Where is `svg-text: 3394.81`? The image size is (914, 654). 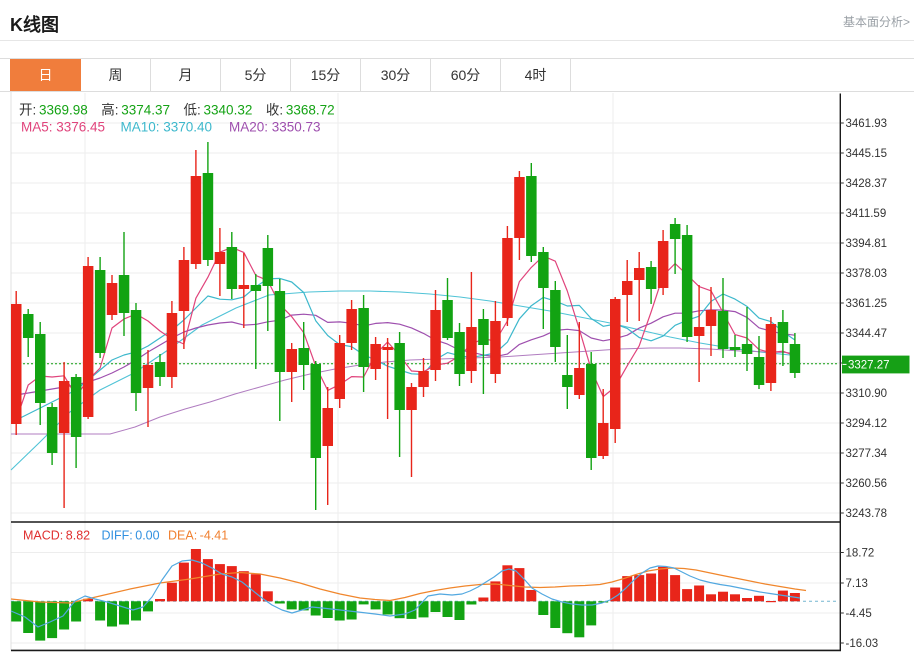
svg-text: 3394.81 is located at coordinates (867, 244).